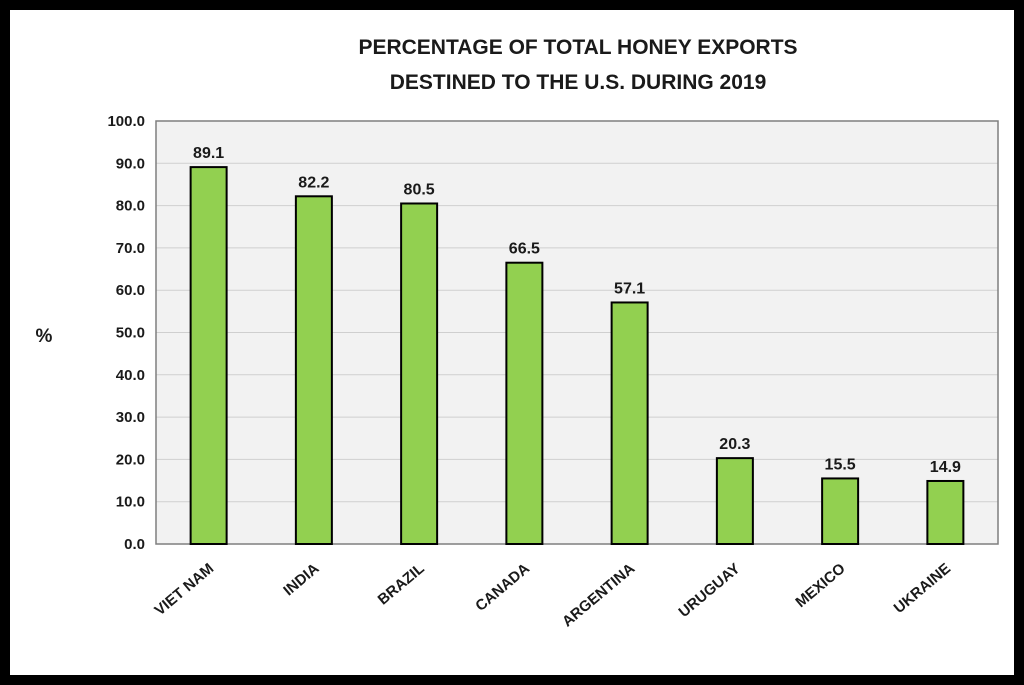 This screenshot has height=685, width=1024. What do you see at coordinates (208, 153) in the screenshot?
I see `data-label: 89.1` at bounding box center [208, 153].